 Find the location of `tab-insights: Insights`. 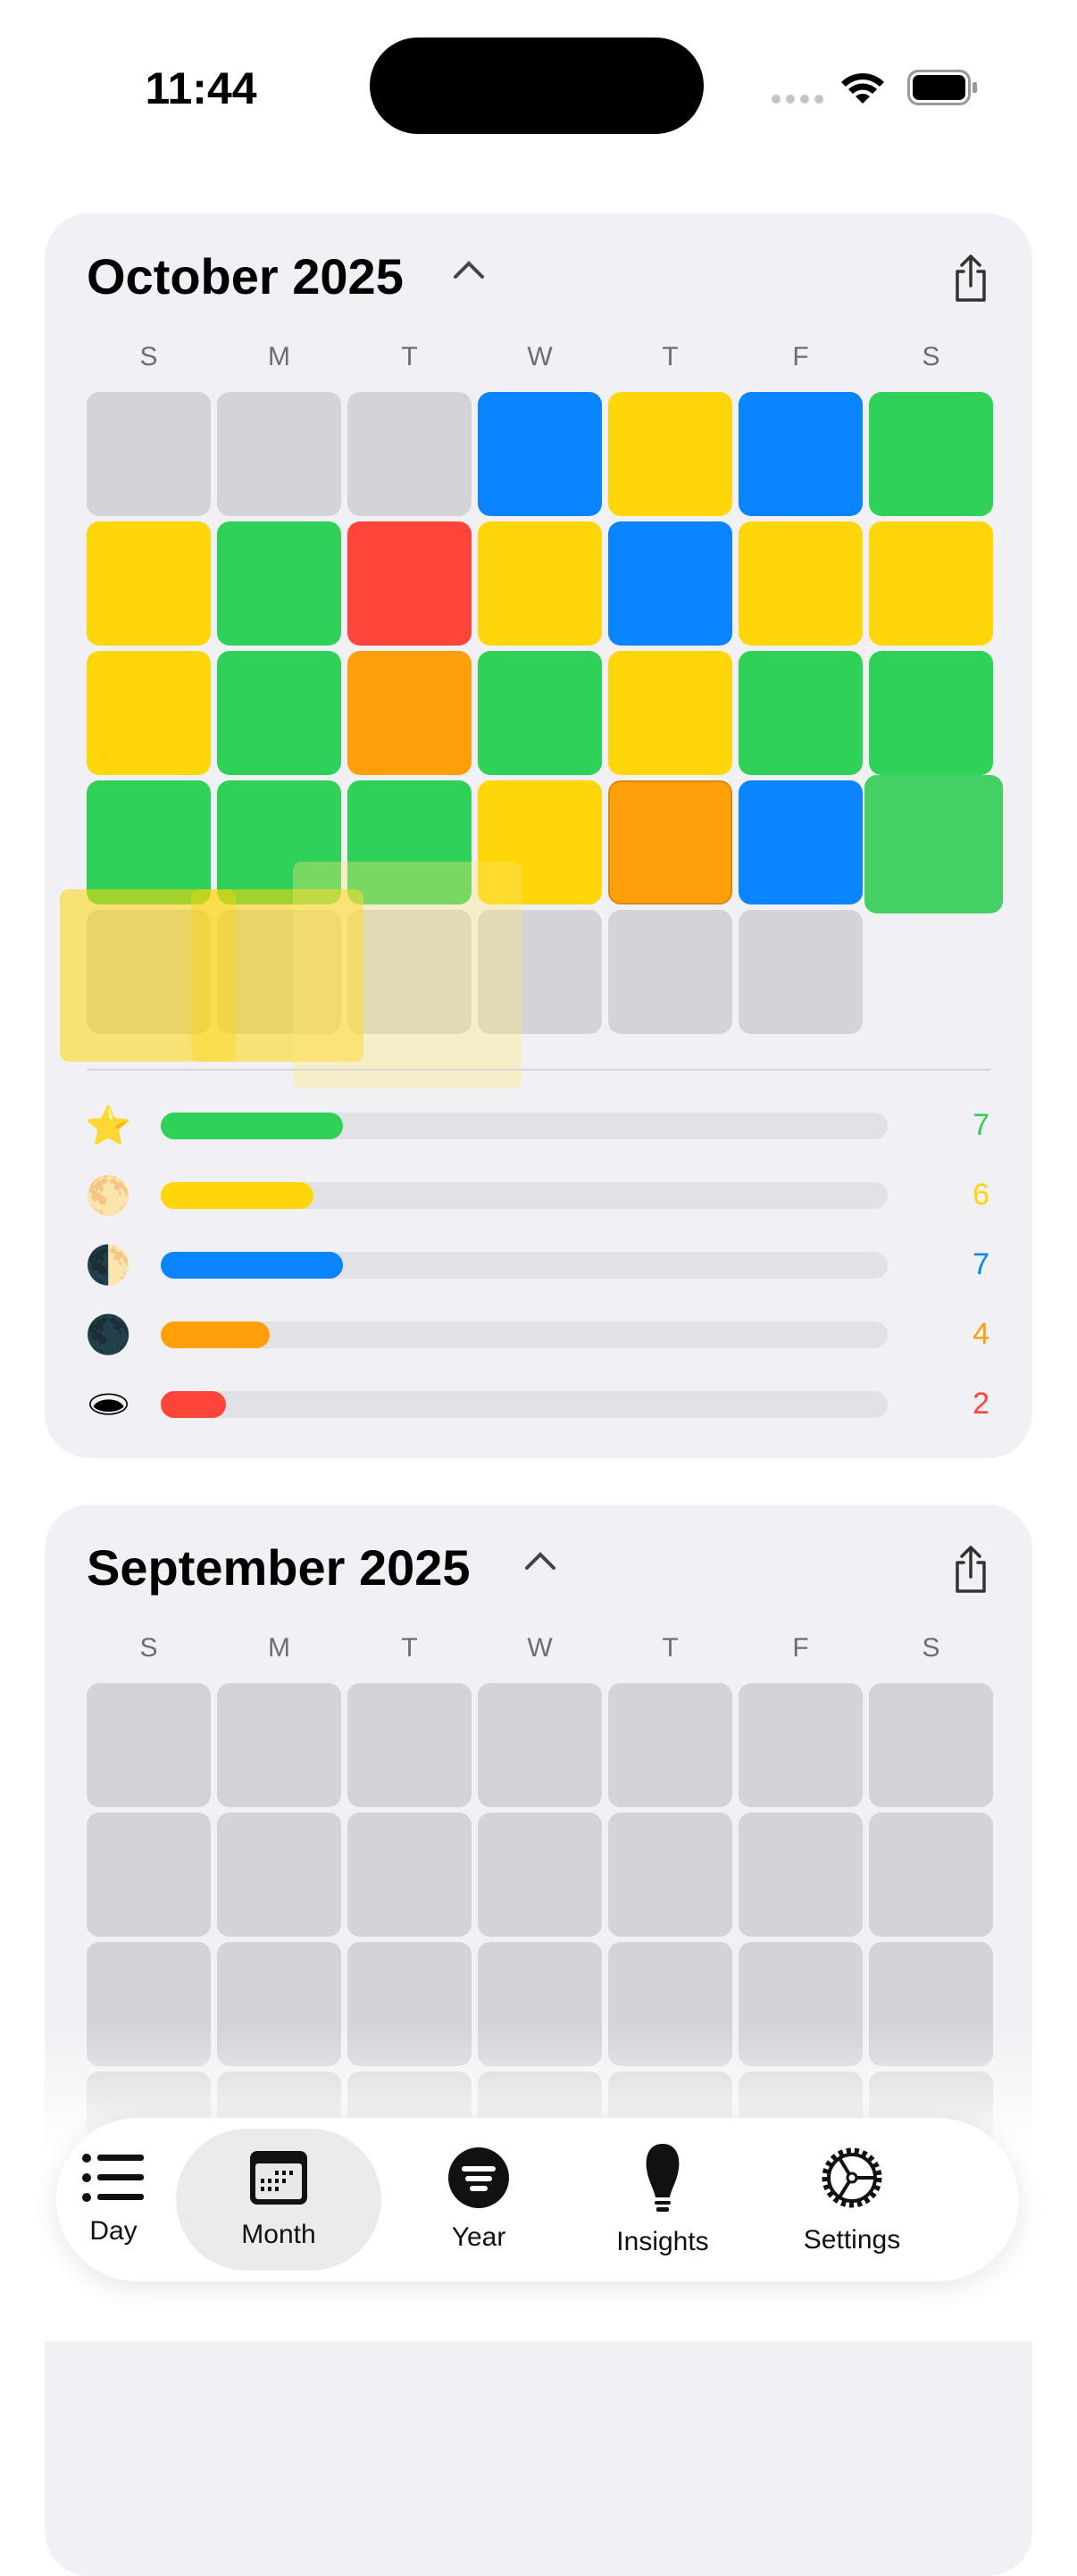

tab-insights: Insights is located at coordinates (662, 2199).